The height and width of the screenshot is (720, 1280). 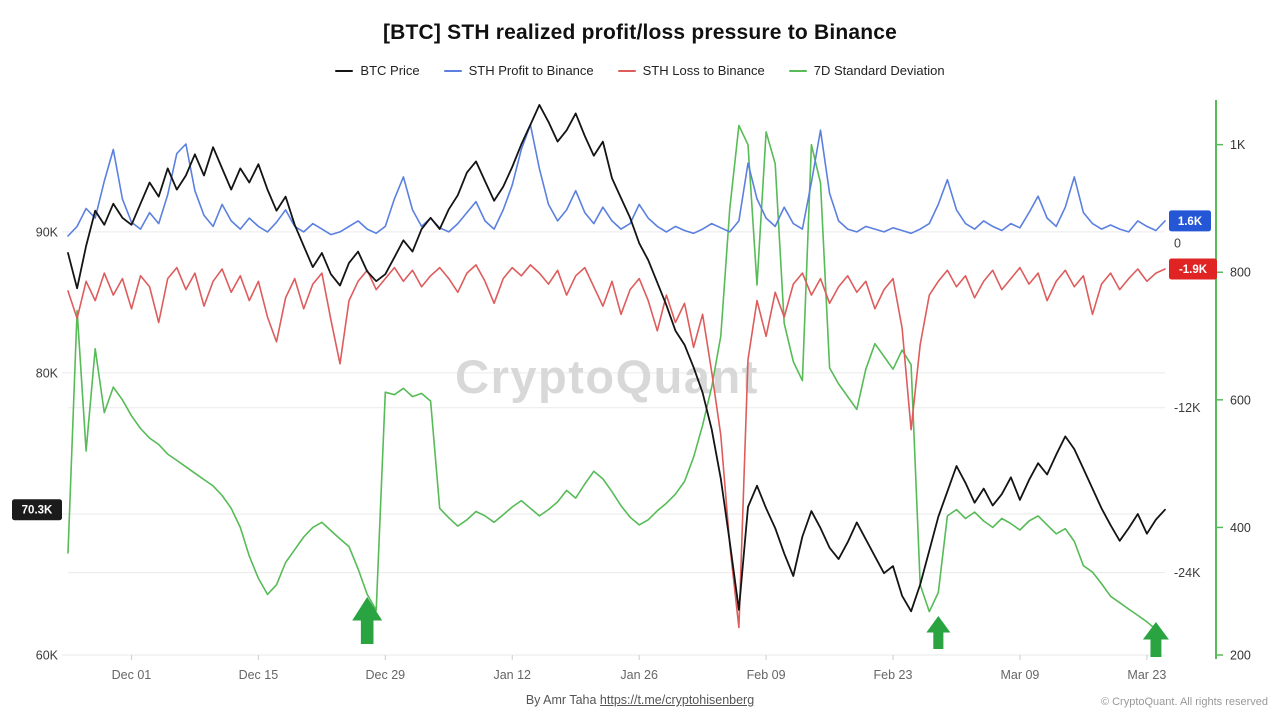 I want to click on x-tick-label: Dec 15, so click(x=259, y=675).